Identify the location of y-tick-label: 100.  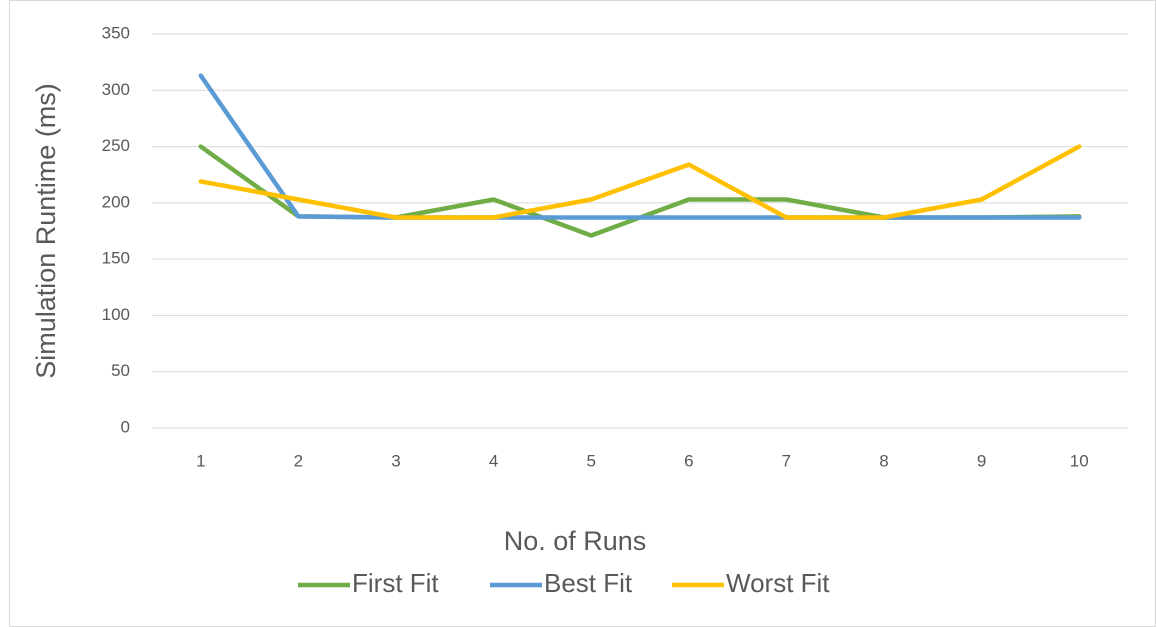
(116, 314).